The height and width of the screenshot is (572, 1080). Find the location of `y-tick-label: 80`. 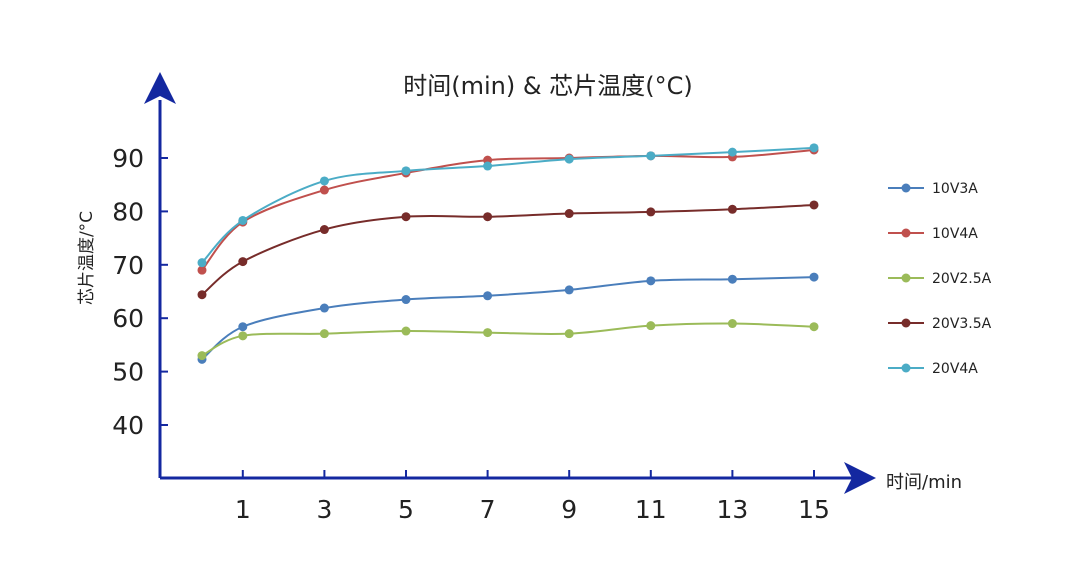

y-tick-label: 80 is located at coordinates (128, 211).